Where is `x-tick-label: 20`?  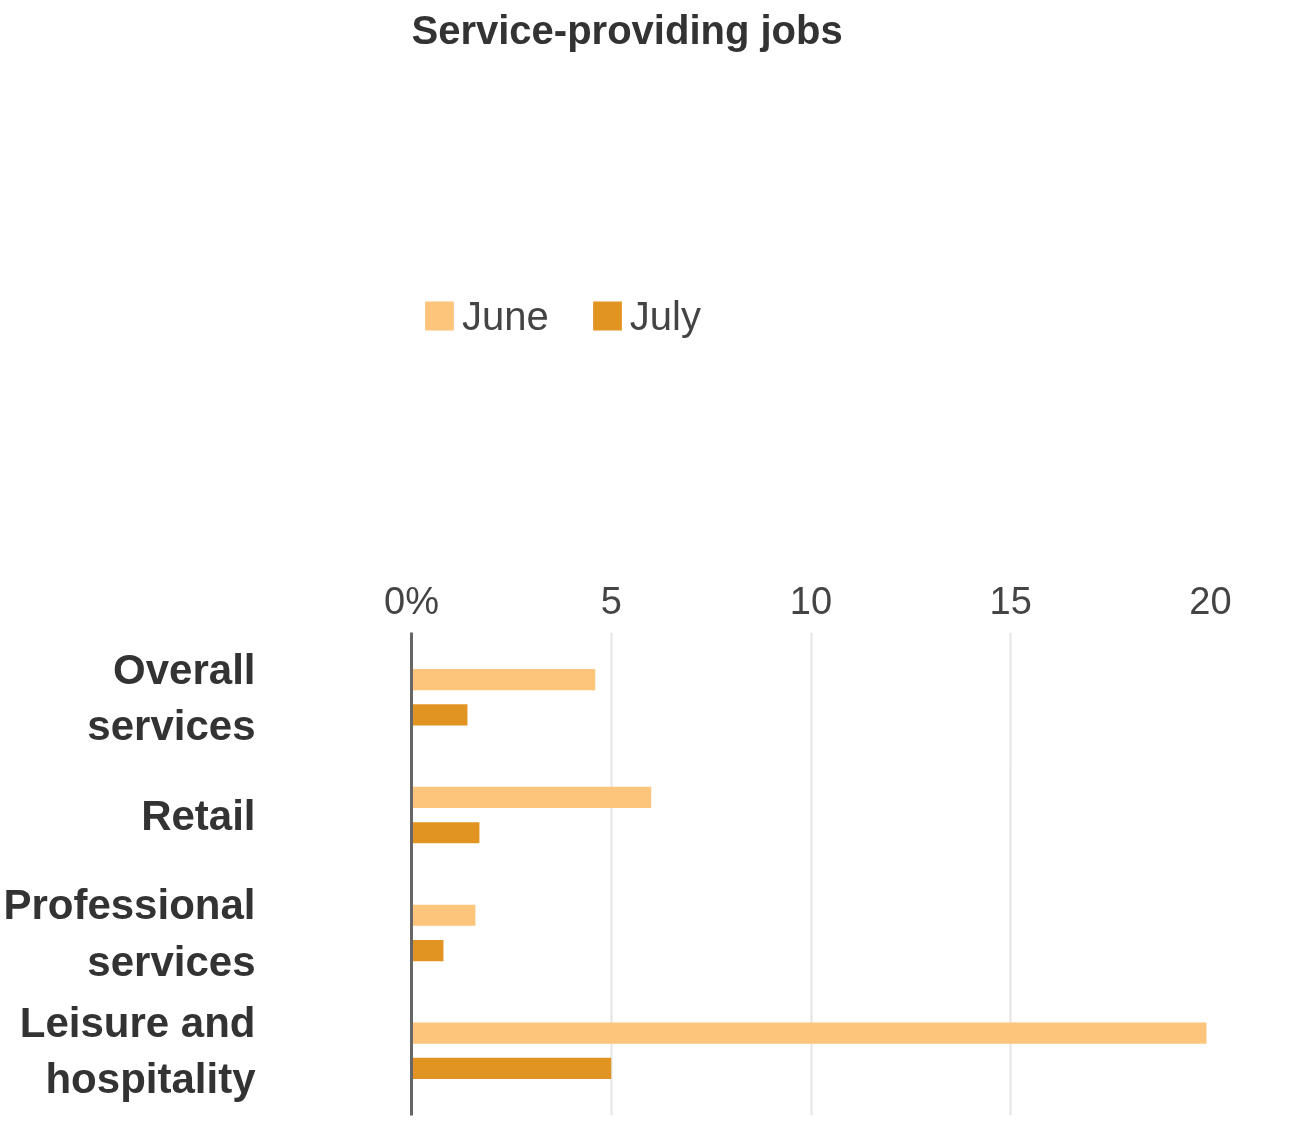 x-tick-label: 20 is located at coordinates (1210, 600).